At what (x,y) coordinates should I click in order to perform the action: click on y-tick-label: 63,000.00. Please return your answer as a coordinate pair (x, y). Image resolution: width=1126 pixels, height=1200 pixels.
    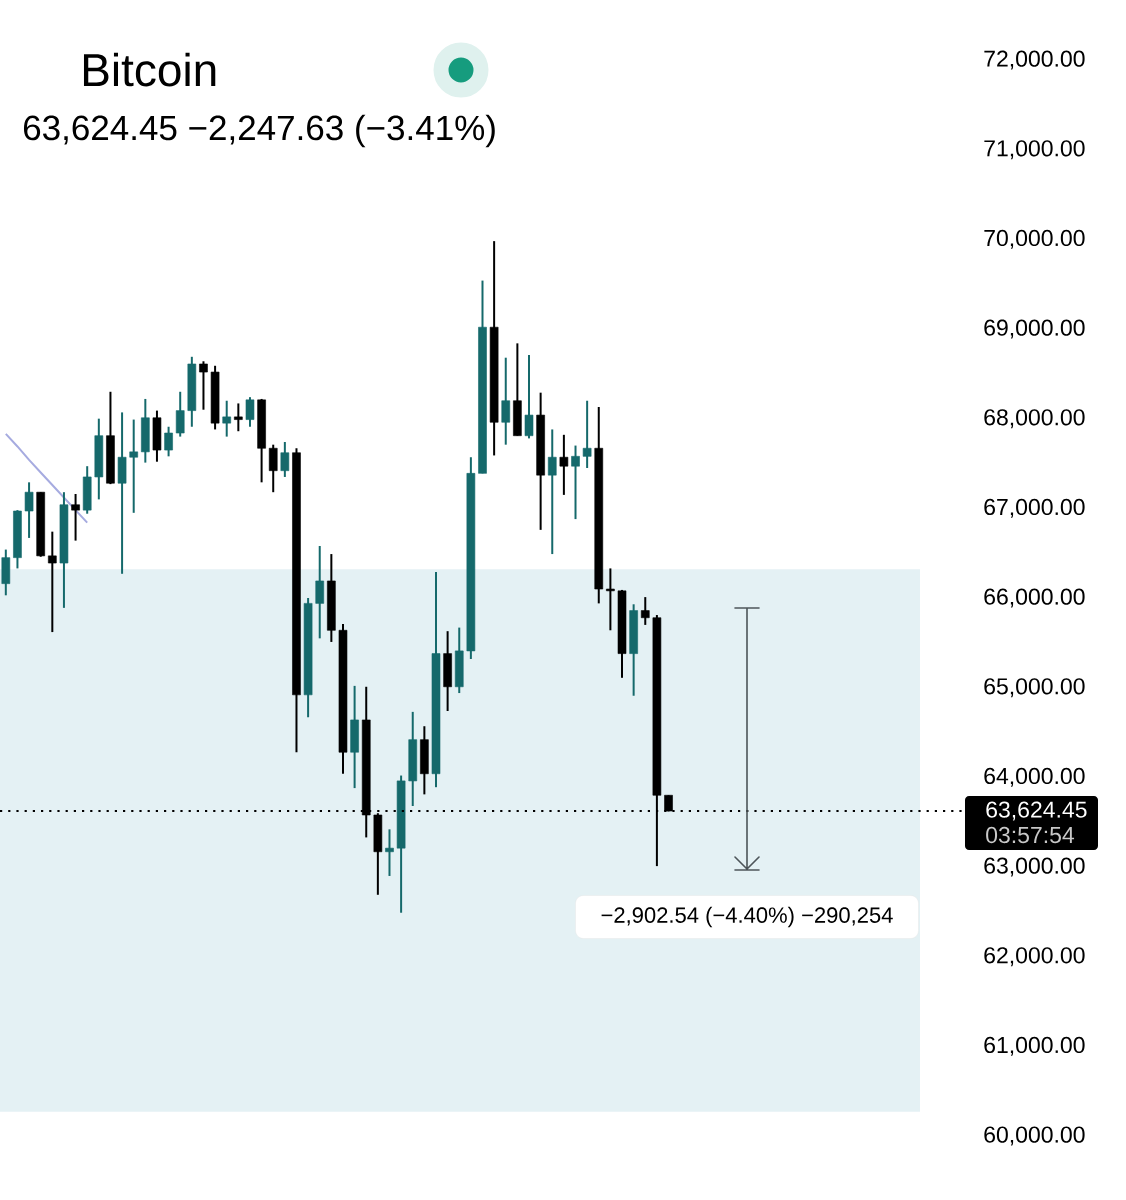
    Looking at the image, I should click on (1034, 867).